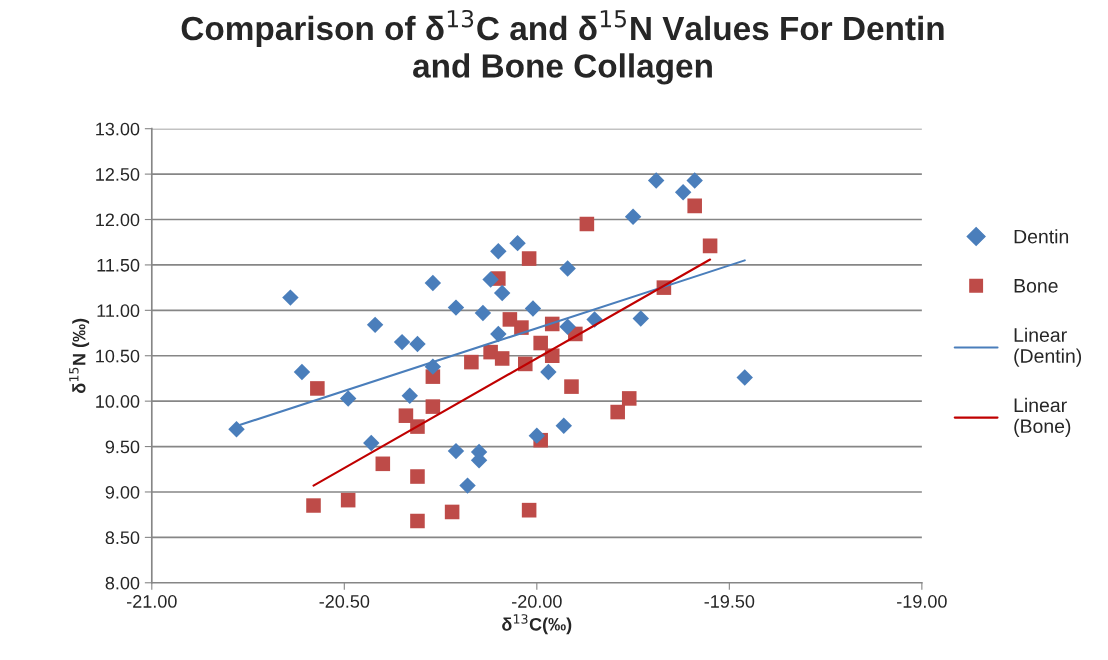 This screenshot has width=1108, height=660. Describe the element at coordinates (1036, 286) in the screenshot. I see `legend-label: Bone` at that location.